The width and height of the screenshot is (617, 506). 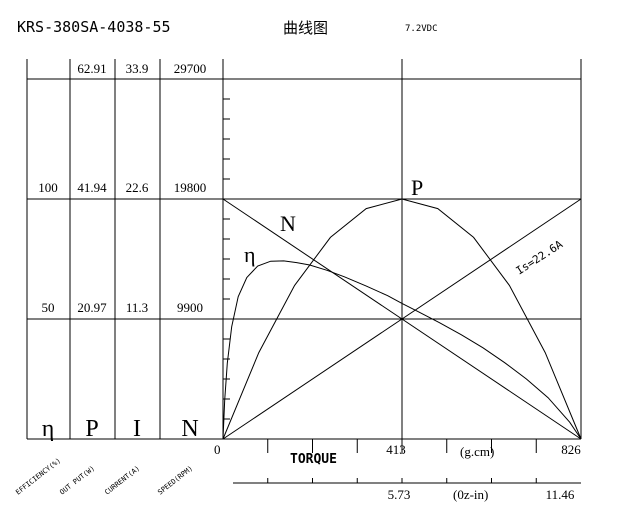 I want to click on column-axis-label: CURRENT(A), so click(x=122, y=480).